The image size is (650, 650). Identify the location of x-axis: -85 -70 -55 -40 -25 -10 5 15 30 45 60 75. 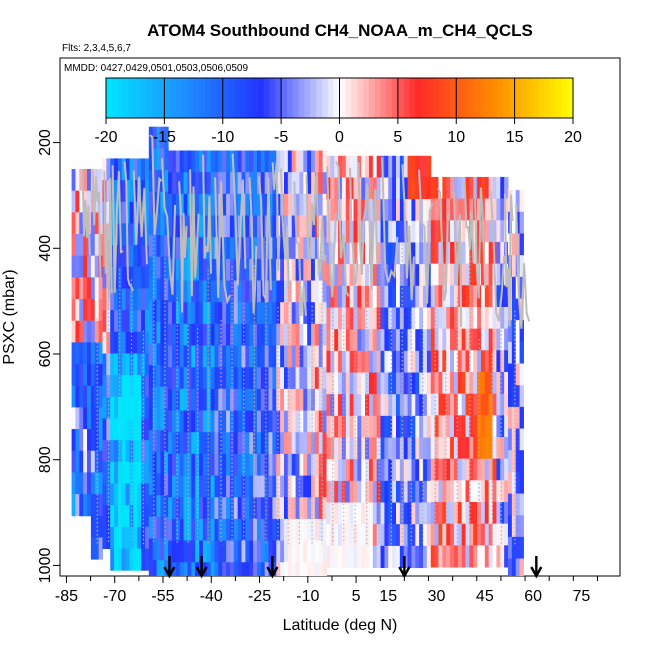
(326, 590).